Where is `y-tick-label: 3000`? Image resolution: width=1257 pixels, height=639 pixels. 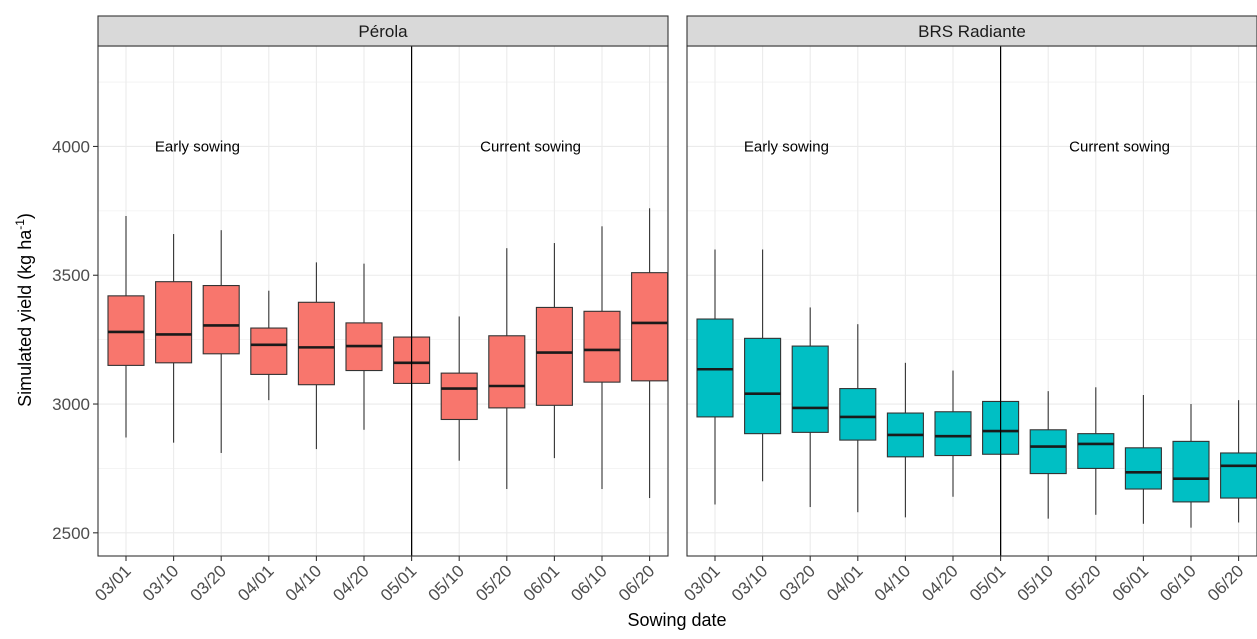 y-tick-label: 3000 is located at coordinates (71, 404).